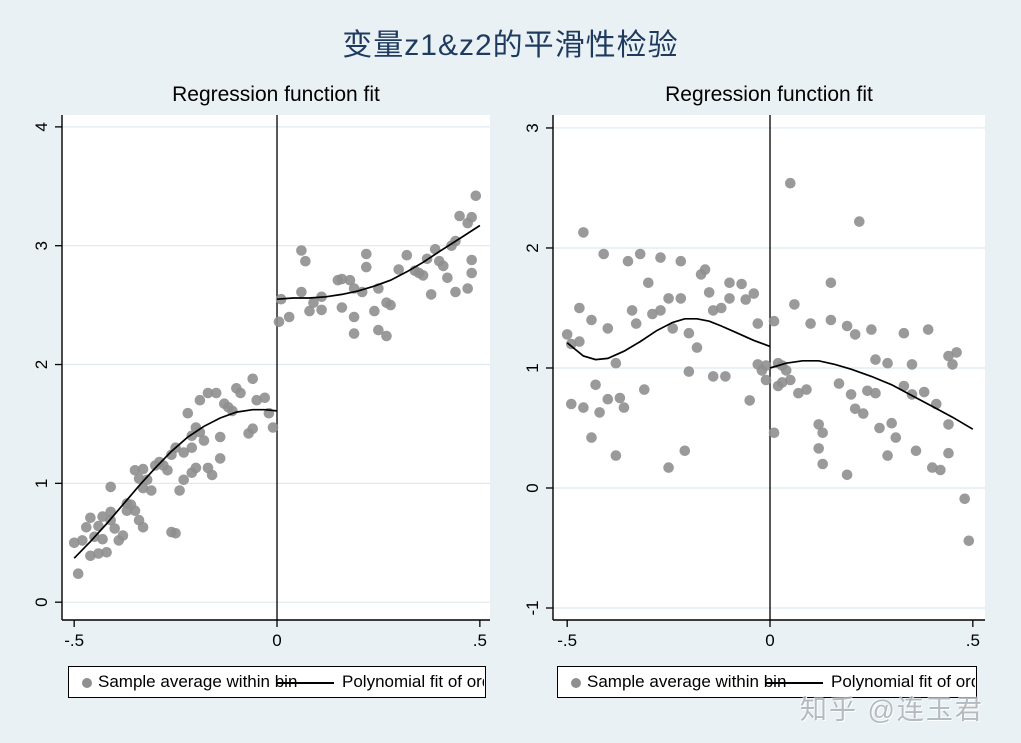 This screenshot has height=743, width=1021. I want to click on x-tick-label: 0, so click(276, 640).